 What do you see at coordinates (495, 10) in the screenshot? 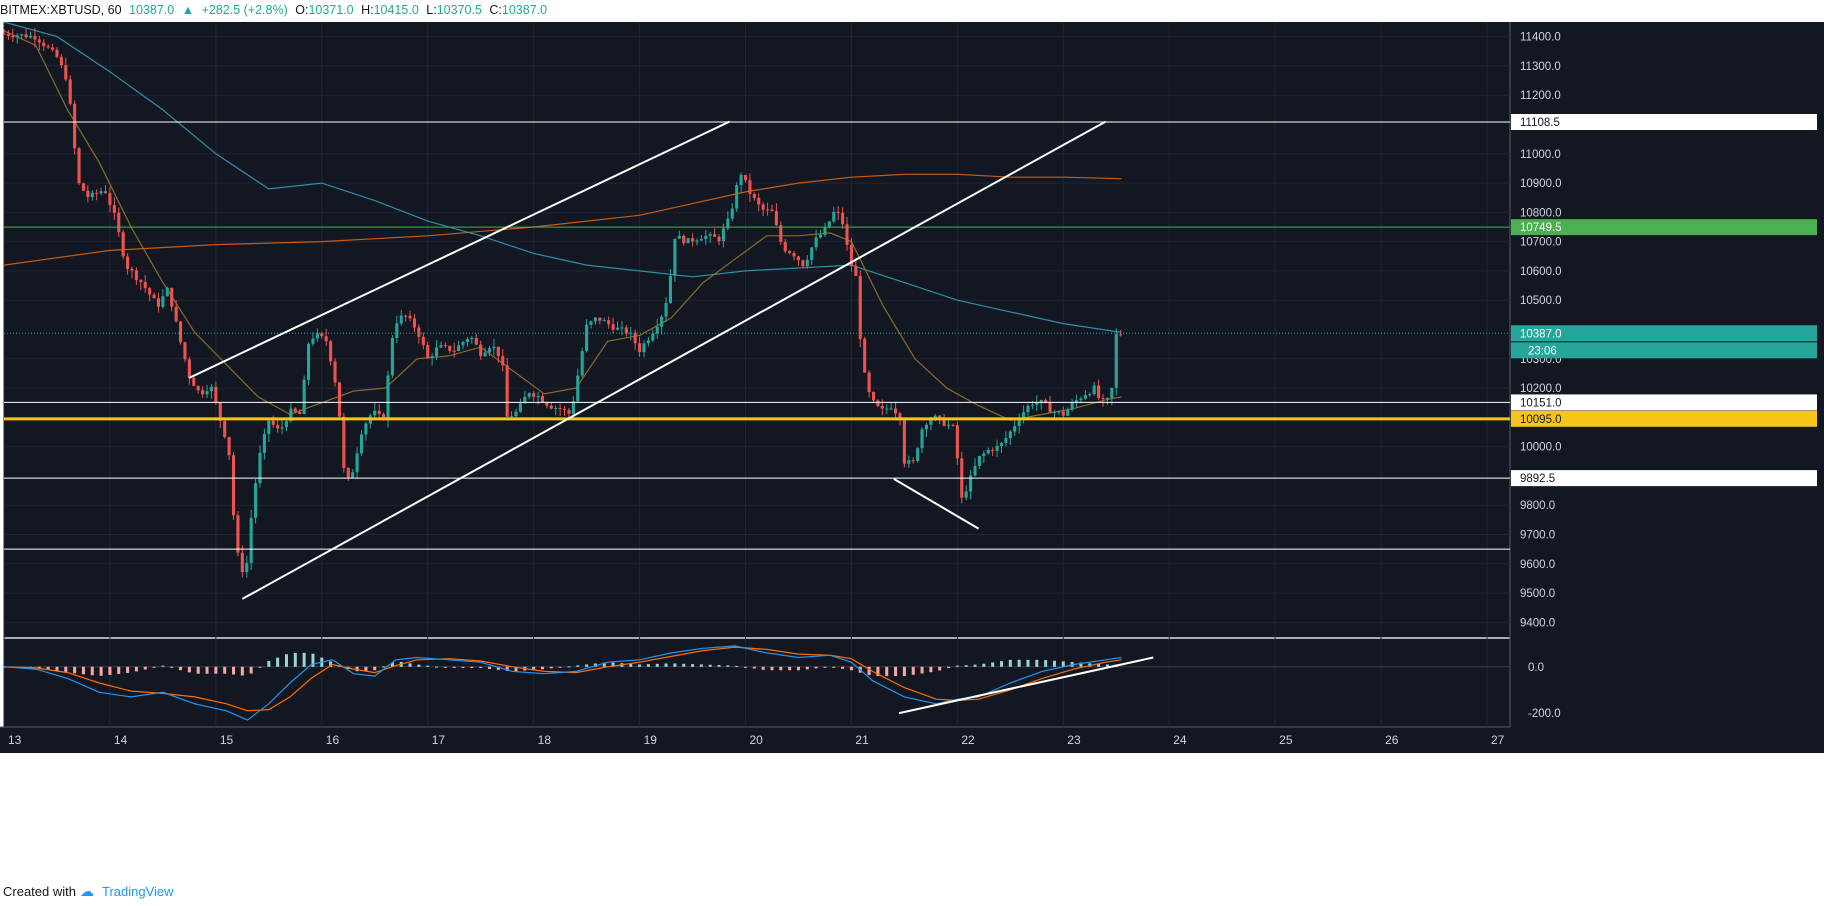
I see `close-label: C:` at bounding box center [495, 10].